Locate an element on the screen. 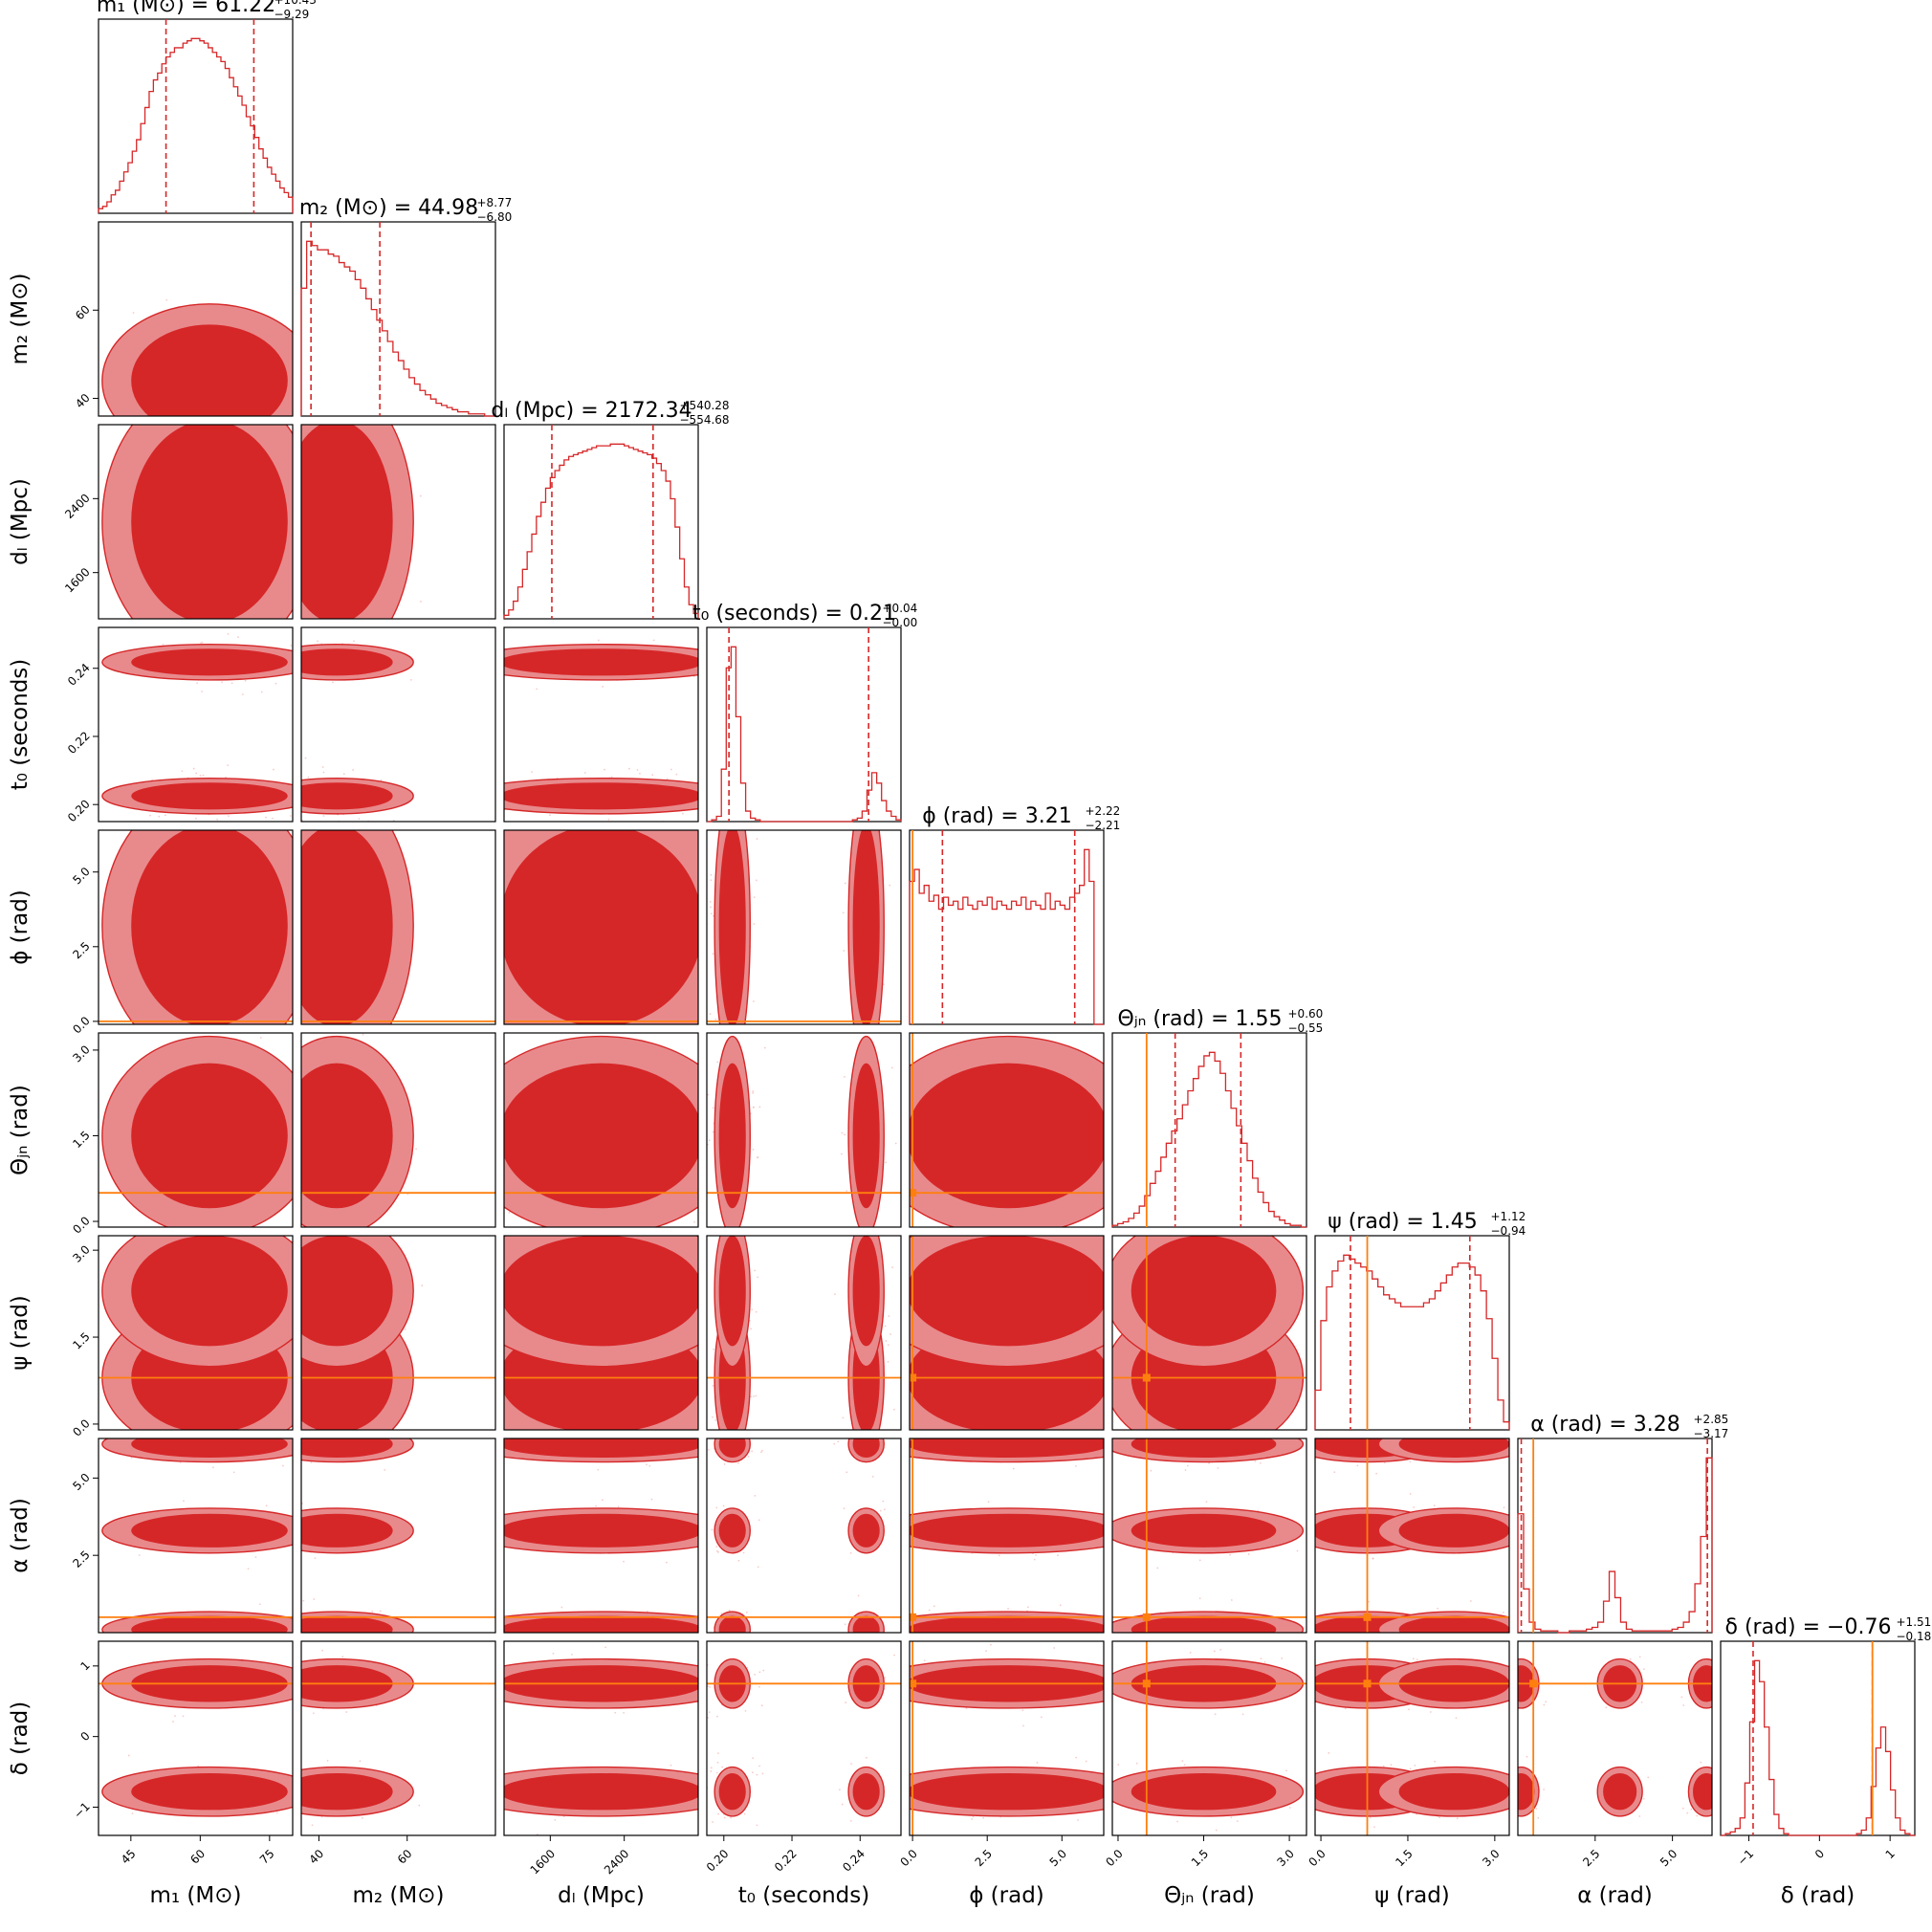 This screenshot has width=1932, height=1932. diag-panel-m1: m₁ (M⊙) = 61.22+10.43−9.29 is located at coordinates (207, 107).